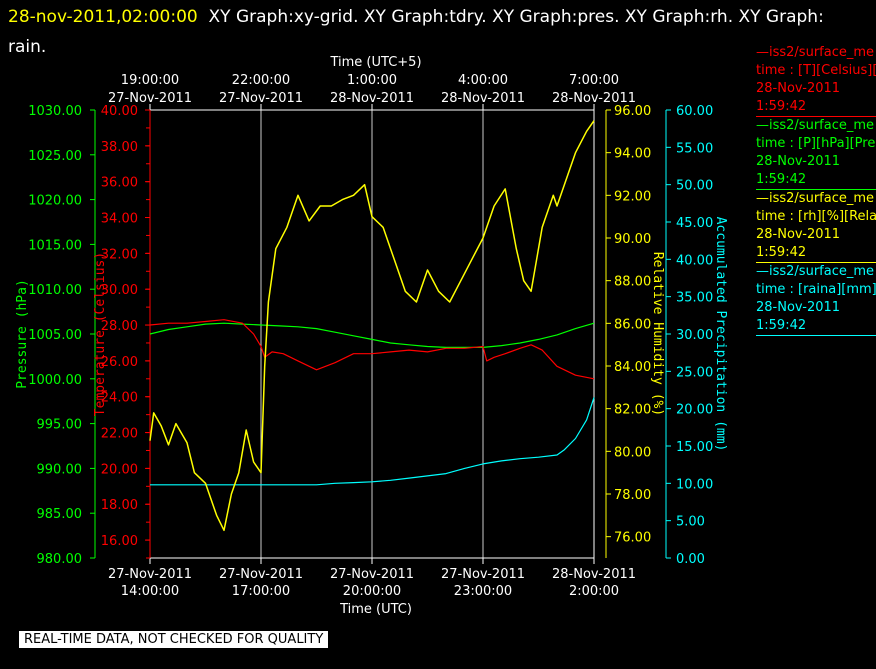  Describe the element at coordinates (55, 111) in the screenshot. I see `pres-tick-label: 1030.00` at that location.